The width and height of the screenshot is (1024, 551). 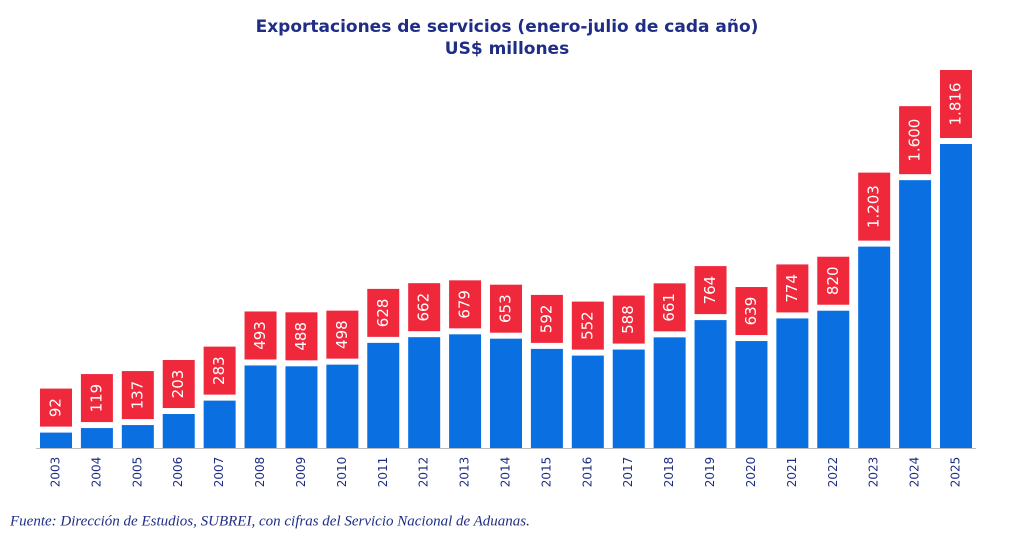 I want to click on value-label: 588, so click(x=628, y=319).